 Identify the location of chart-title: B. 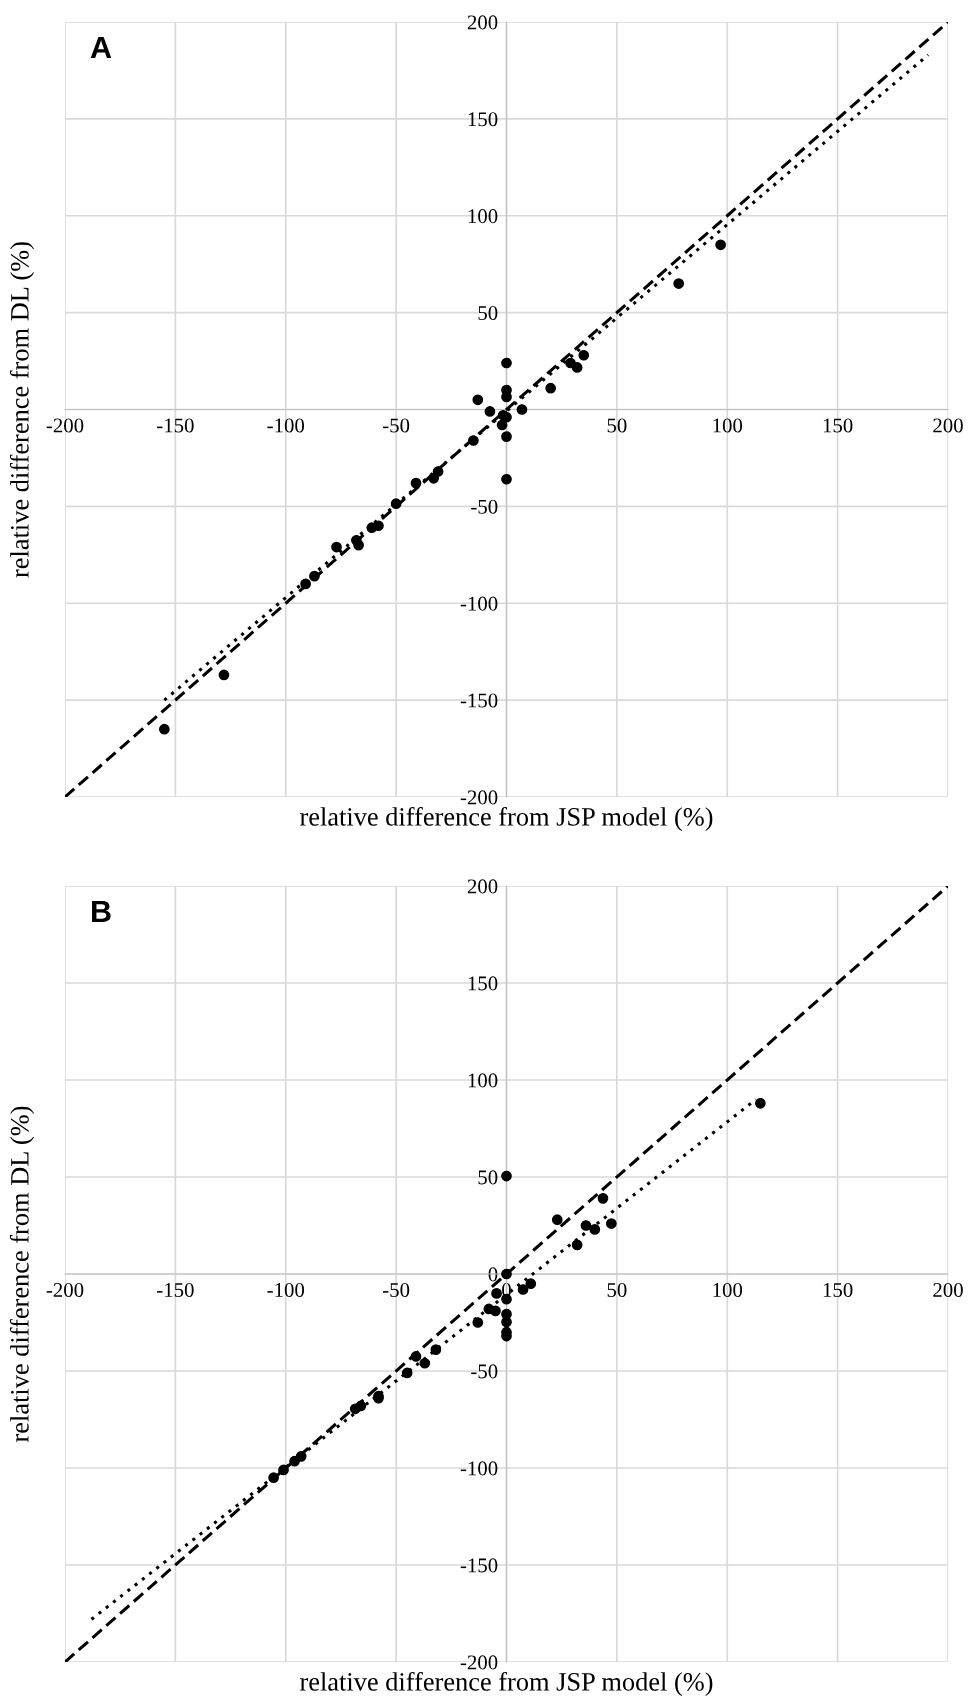
(101, 911).